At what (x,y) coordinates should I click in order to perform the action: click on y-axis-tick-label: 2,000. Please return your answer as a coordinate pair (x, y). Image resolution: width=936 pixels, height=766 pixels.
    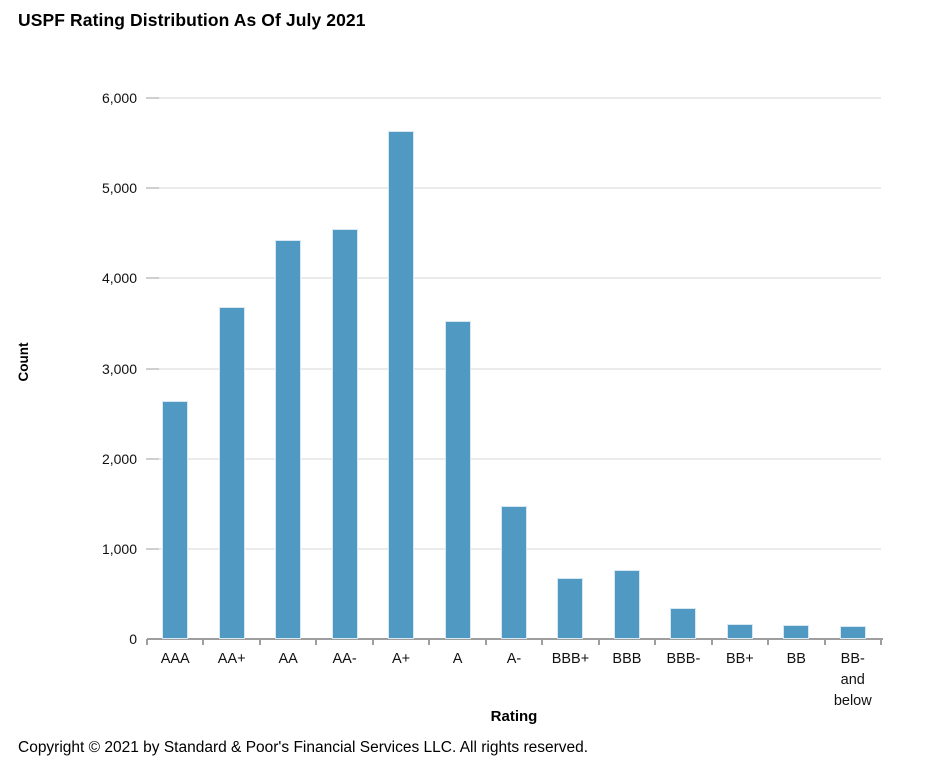
    Looking at the image, I should click on (119, 458).